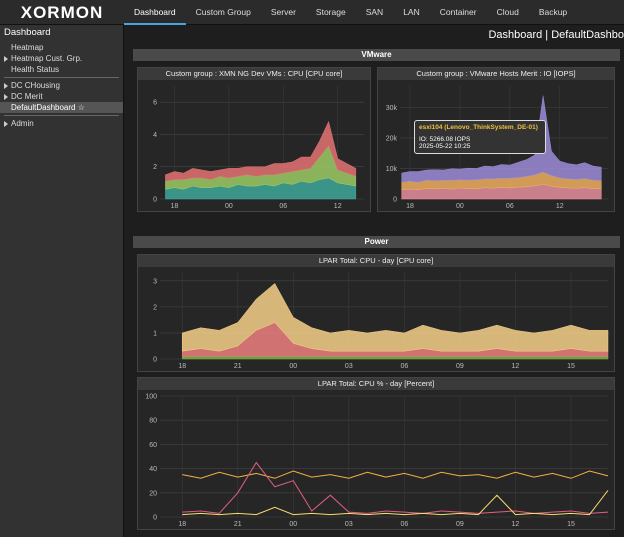 This screenshot has height=537, width=624. Describe the element at coordinates (458, 12) in the screenshot. I see `nav-tab: Container` at that location.